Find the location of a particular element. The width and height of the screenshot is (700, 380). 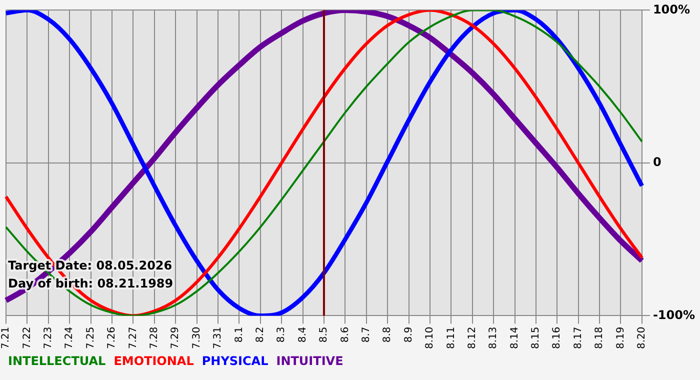

x-tick-label: 8.2 is located at coordinates (260, 334).